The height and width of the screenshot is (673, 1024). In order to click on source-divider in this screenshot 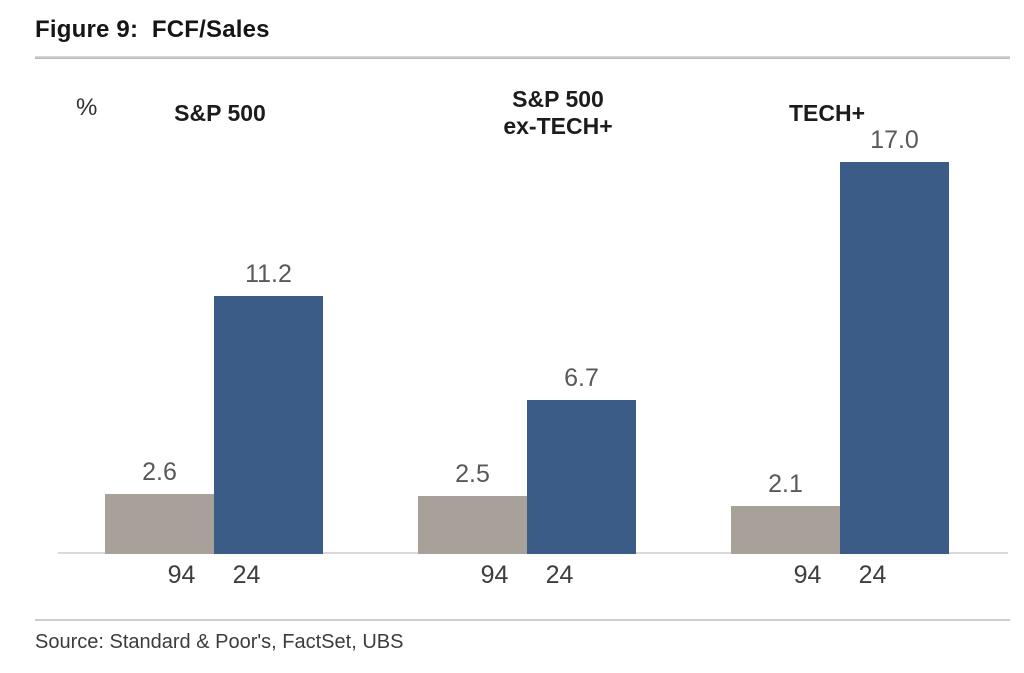, I will do `click(522, 620)`.